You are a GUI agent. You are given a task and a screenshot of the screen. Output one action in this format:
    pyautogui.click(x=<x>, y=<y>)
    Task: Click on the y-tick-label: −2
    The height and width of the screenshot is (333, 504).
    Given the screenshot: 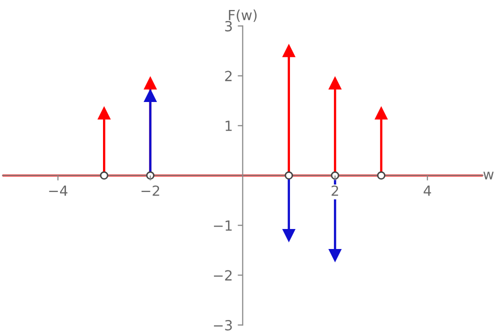 What is the action you would take?
    pyautogui.click(x=223, y=275)
    